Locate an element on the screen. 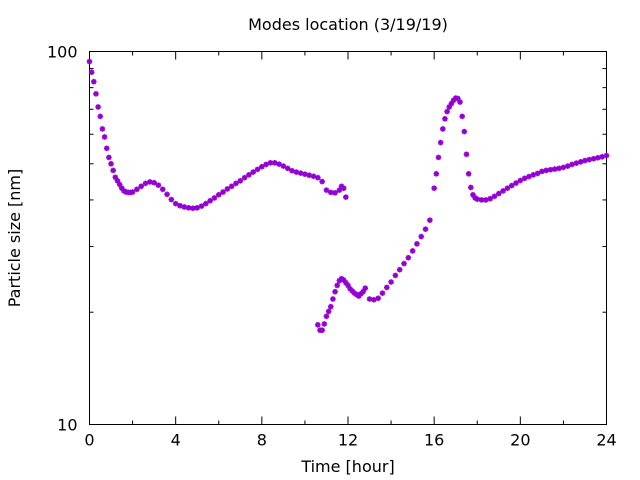  x-tick-label: 4 is located at coordinates (176, 440).